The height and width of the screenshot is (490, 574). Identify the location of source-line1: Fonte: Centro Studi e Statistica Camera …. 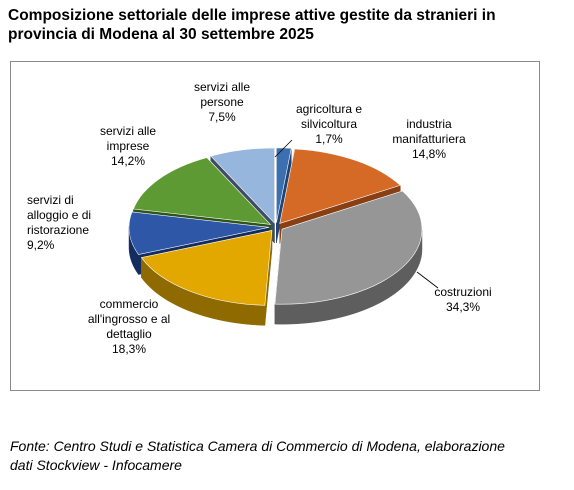
(257, 446).